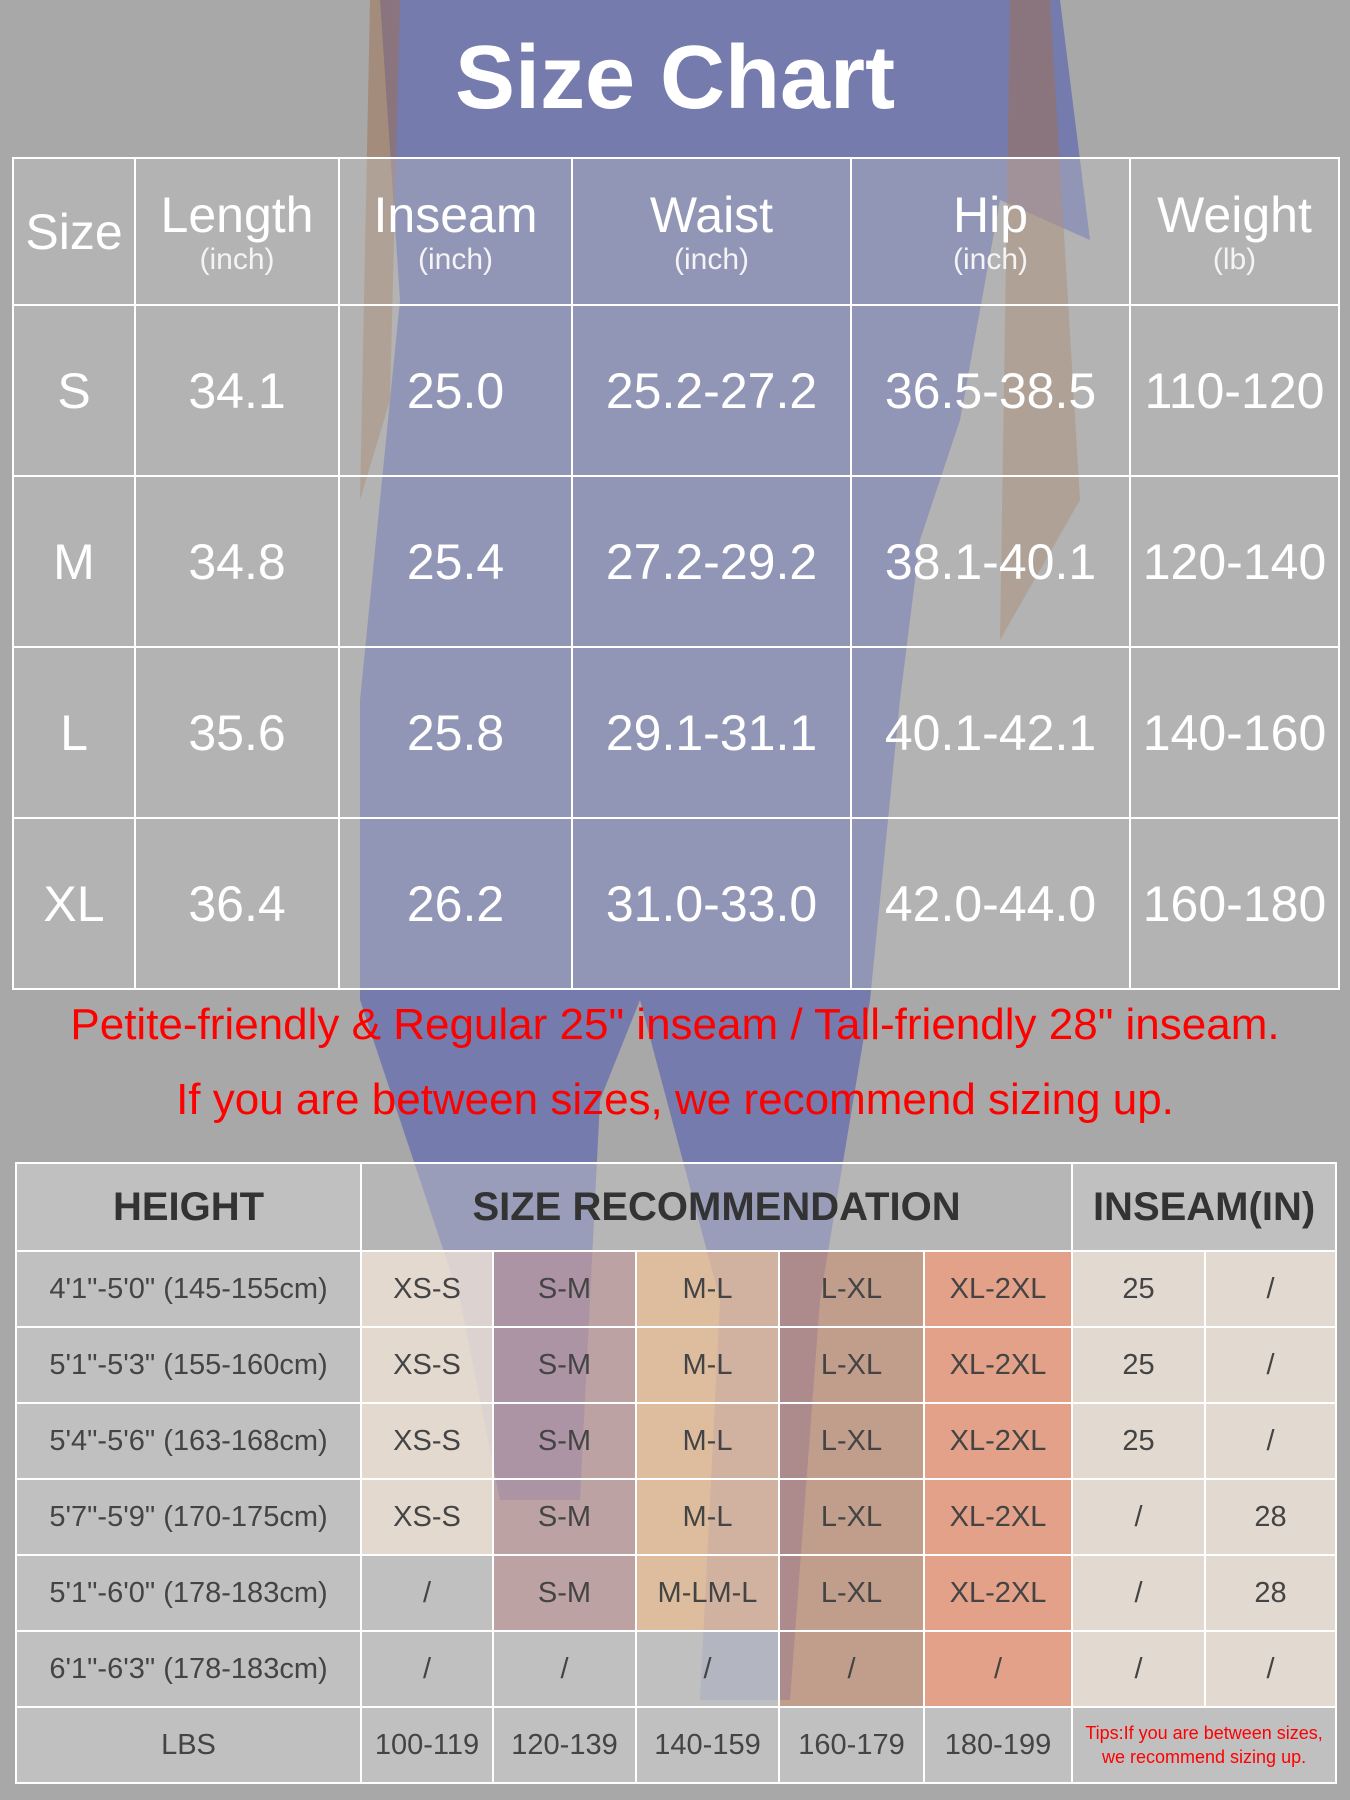  I want to click on table-cell: 34.8, so click(237, 561).